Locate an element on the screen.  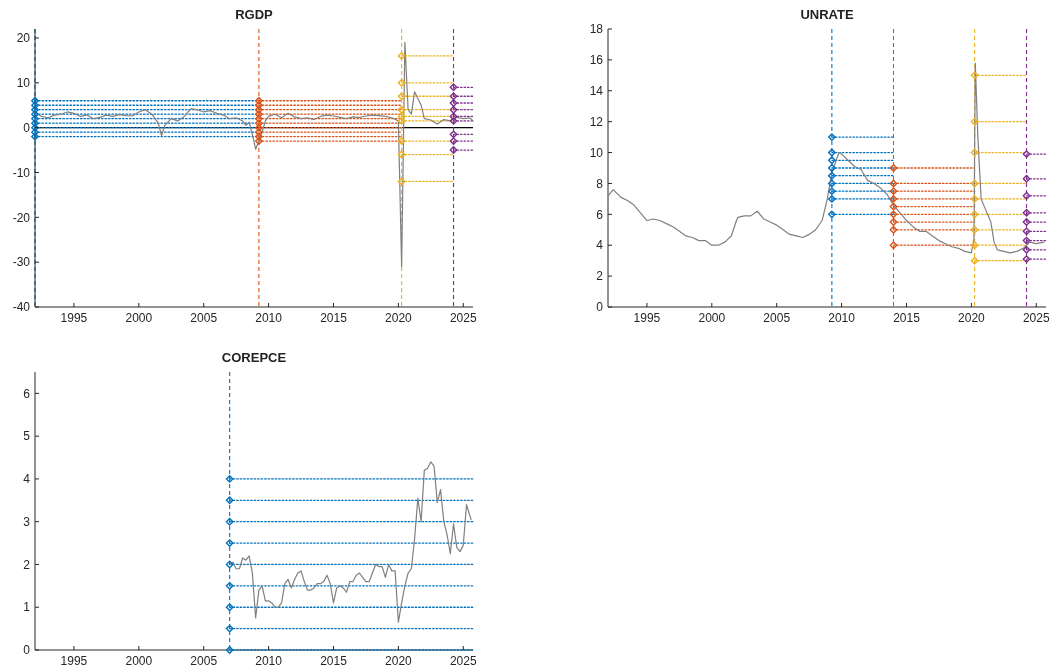
y-tick-label: -40 is located at coordinates (21, 307).